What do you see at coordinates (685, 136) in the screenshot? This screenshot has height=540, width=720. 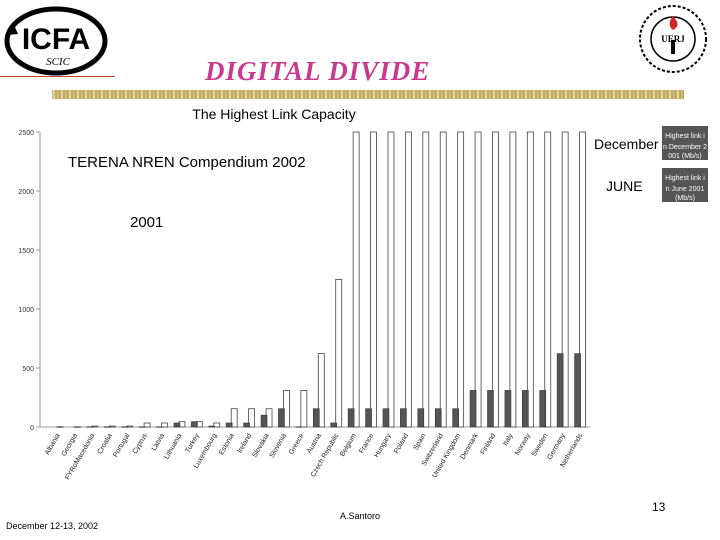 I see `legend-name-december: Highest link i` at bounding box center [685, 136].